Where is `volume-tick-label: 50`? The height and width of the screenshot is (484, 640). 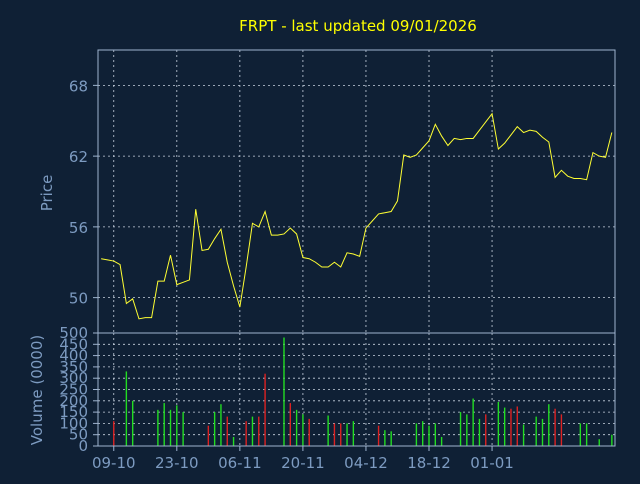 volume-tick-label: 50 is located at coordinates (78, 435).